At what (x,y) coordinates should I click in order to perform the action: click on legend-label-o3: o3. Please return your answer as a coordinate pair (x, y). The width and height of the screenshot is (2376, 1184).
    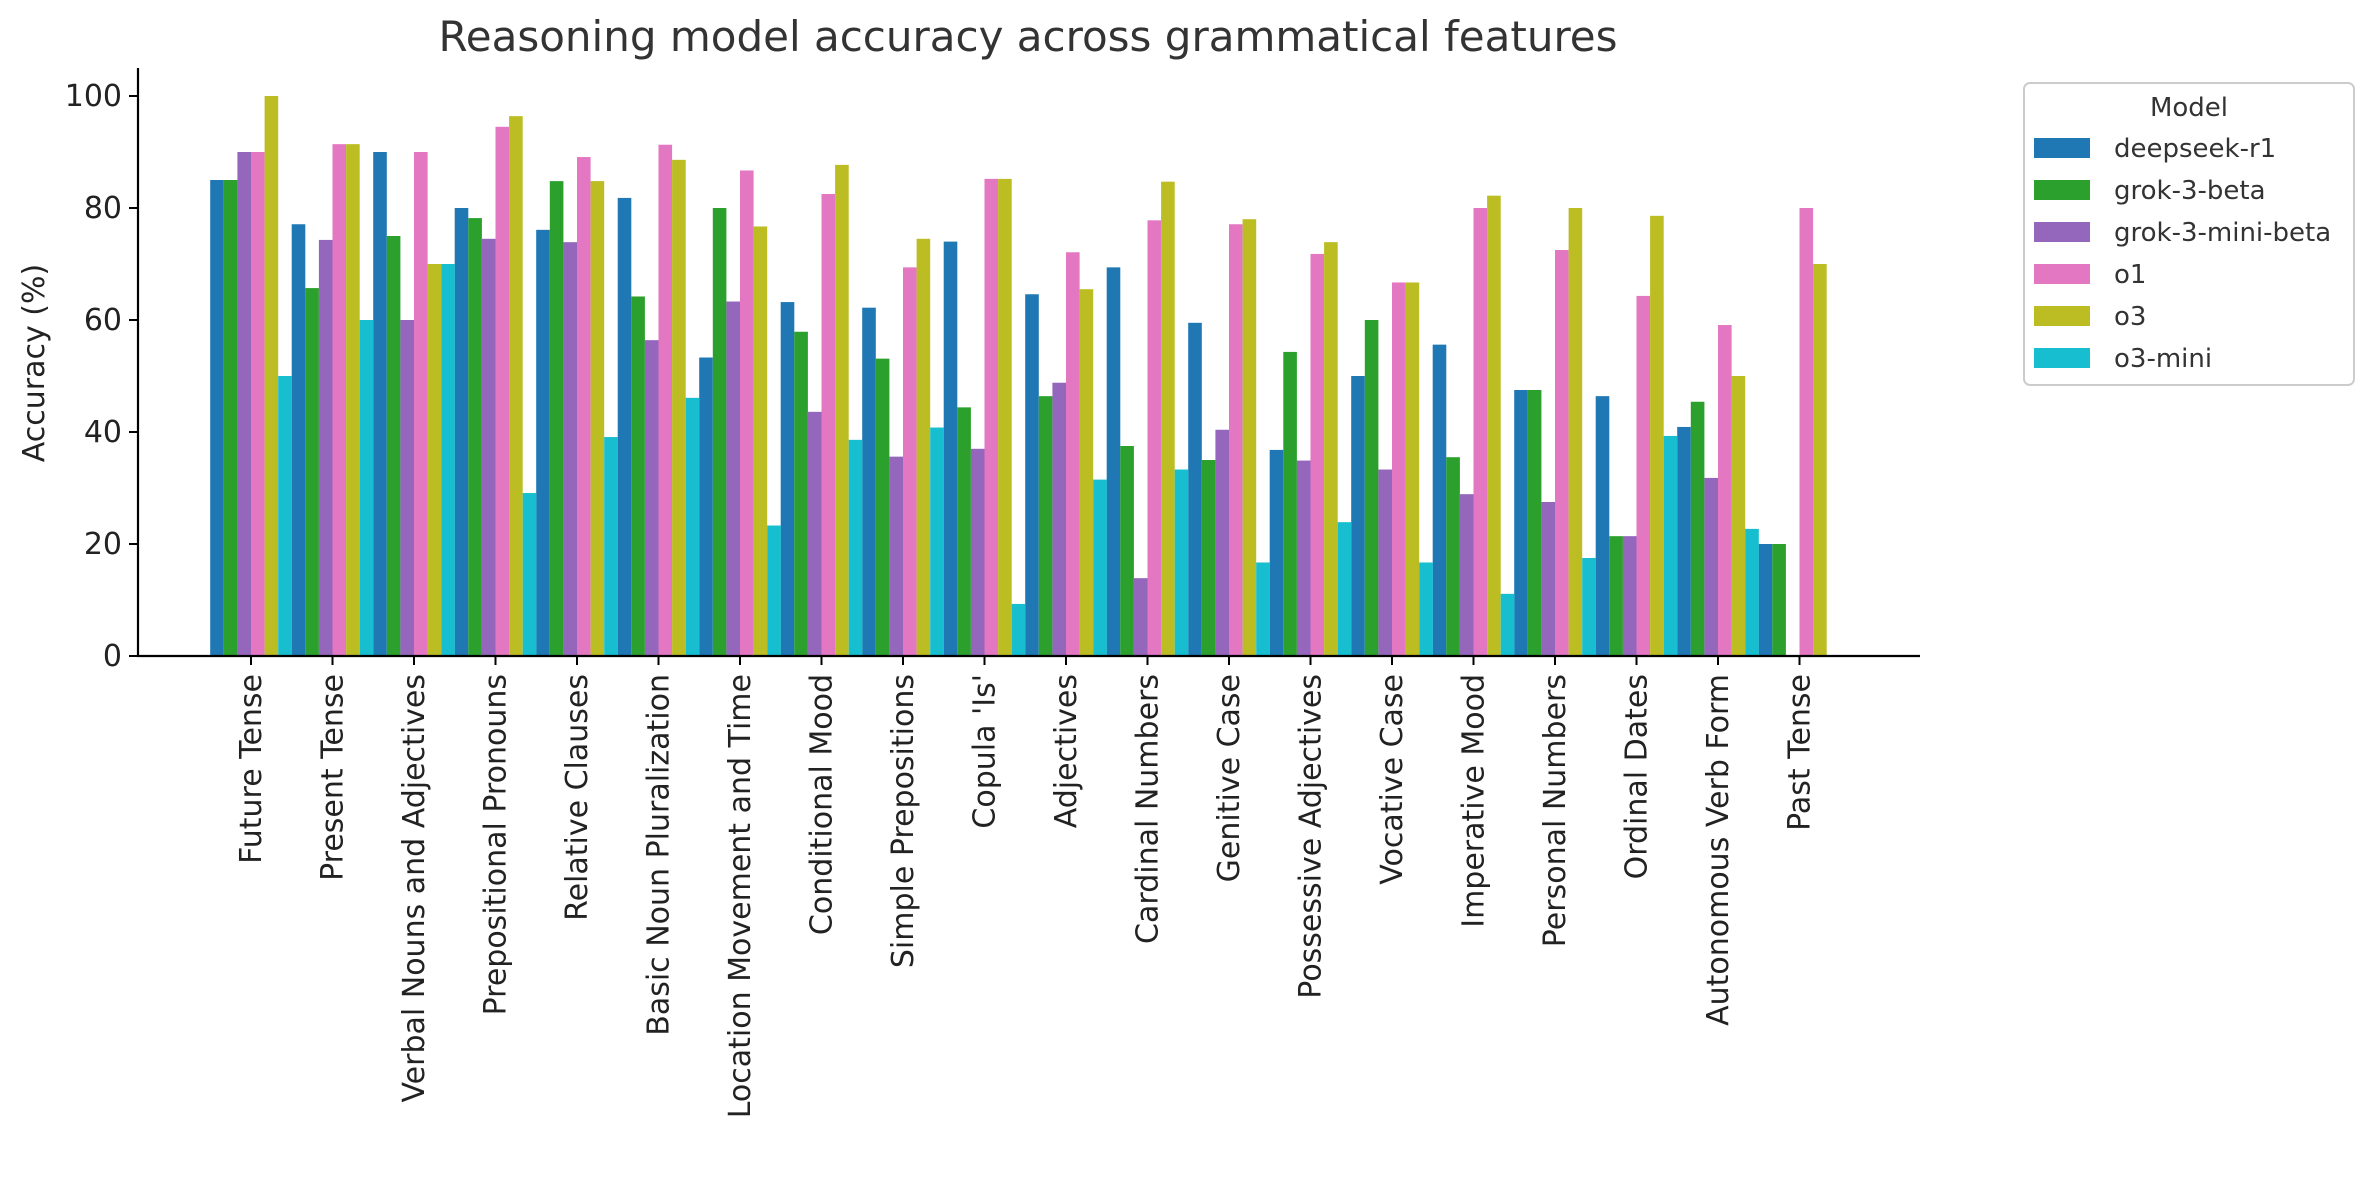
    Looking at the image, I should click on (2130, 317).